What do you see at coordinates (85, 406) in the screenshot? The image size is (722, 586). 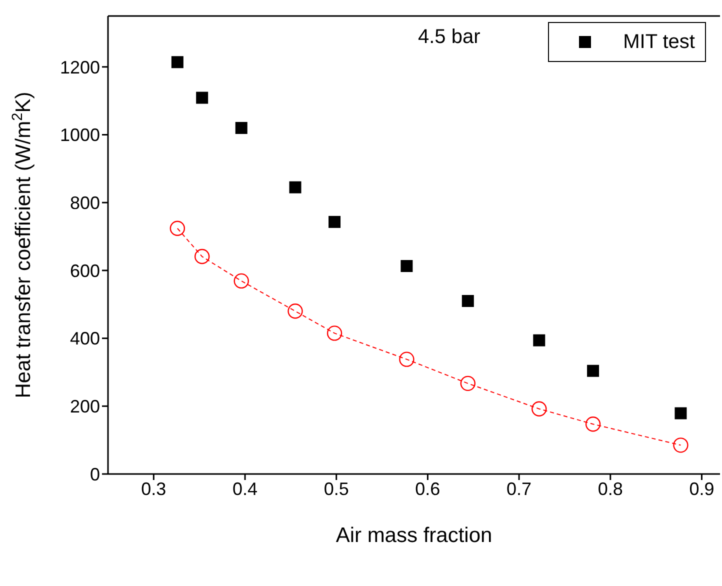 I see `y-tick-label: 200` at bounding box center [85, 406].